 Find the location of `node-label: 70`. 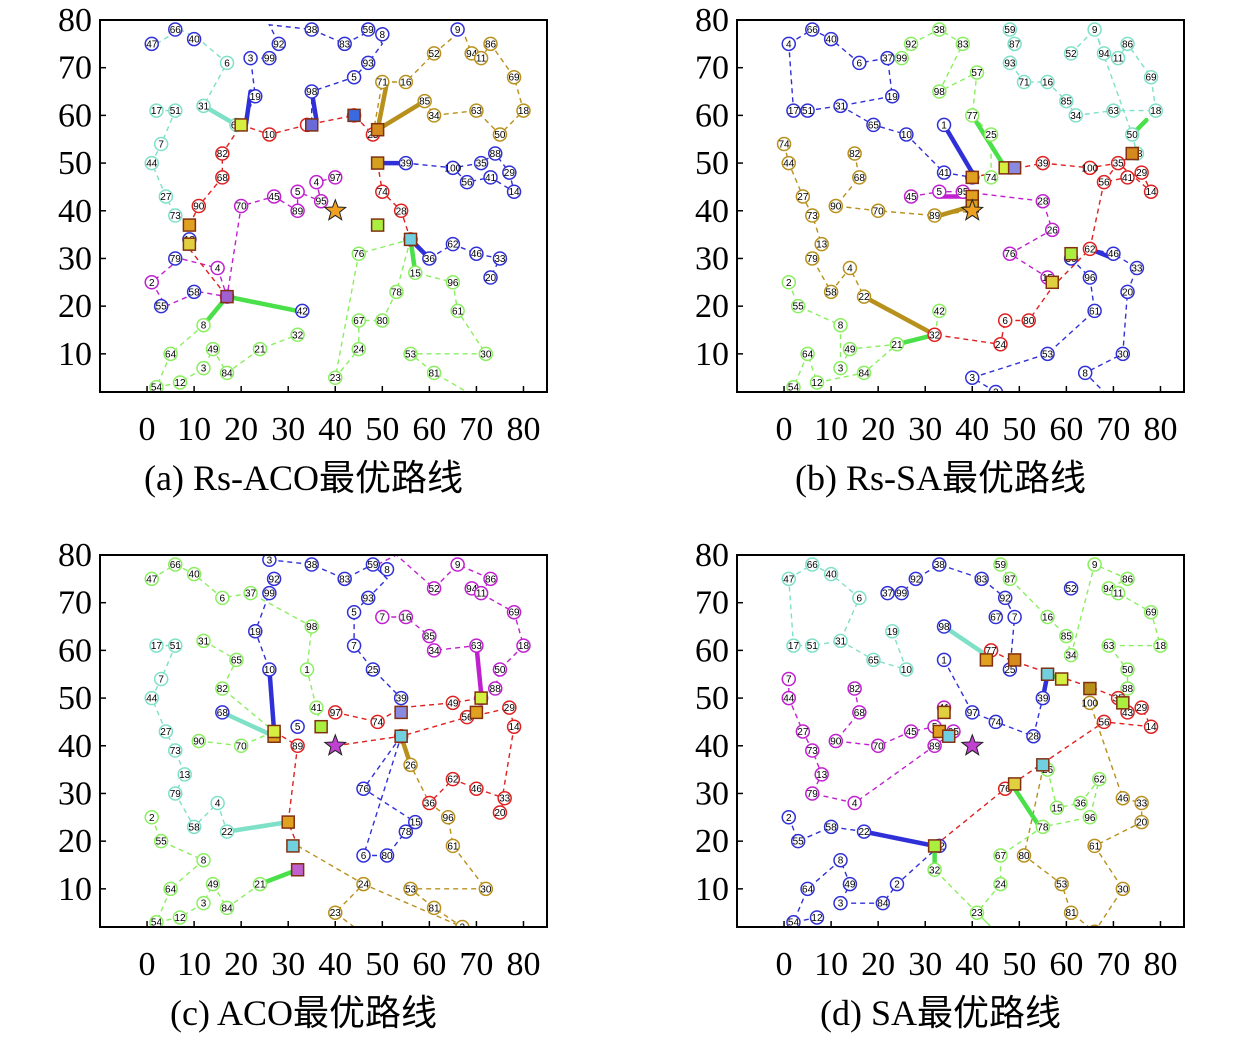

node-label: 70 is located at coordinates (242, 746).